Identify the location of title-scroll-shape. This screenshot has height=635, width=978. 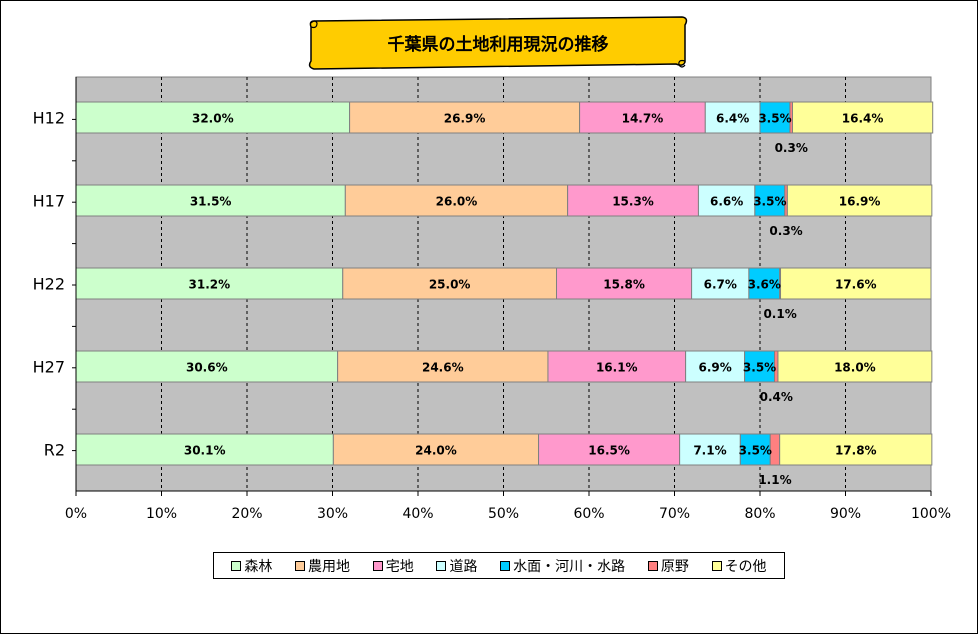
(498, 43).